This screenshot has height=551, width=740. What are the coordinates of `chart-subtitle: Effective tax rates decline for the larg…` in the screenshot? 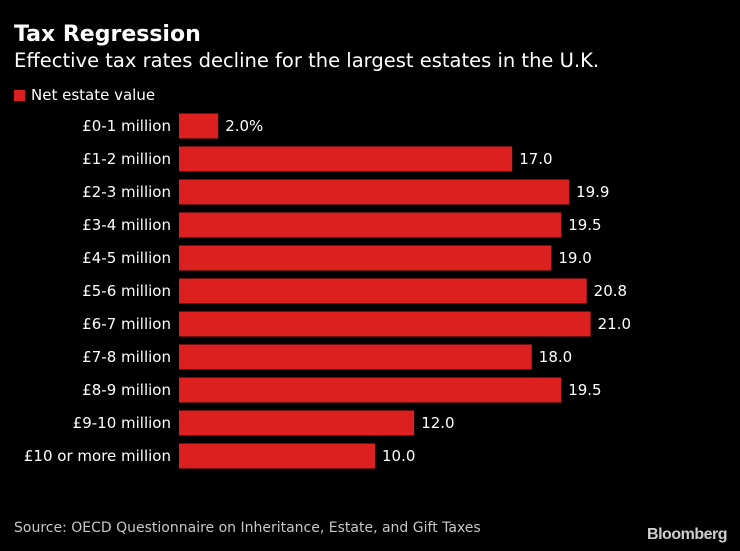 It's located at (307, 60).